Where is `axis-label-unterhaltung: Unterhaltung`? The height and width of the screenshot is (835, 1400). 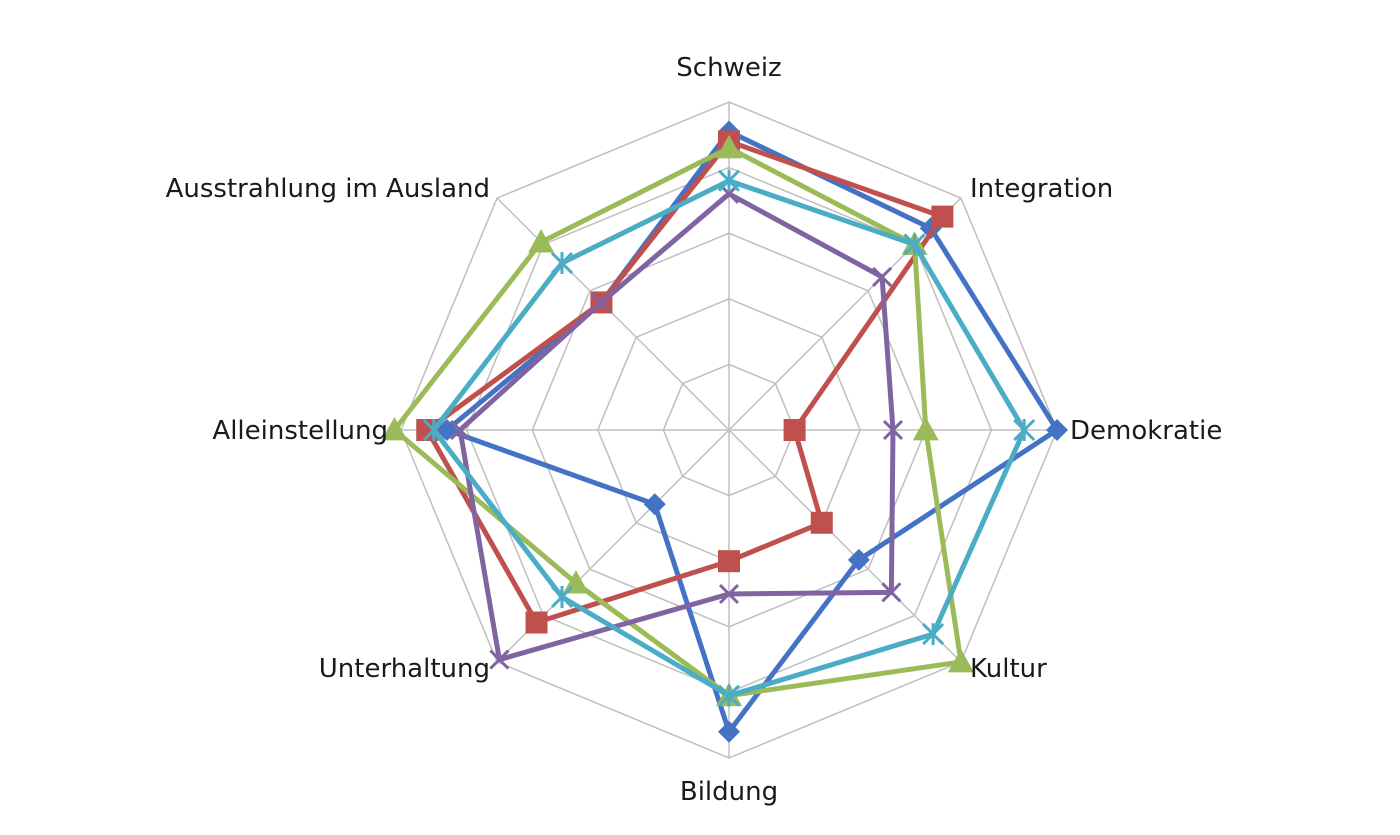
axis-label-unterhaltung: Unterhaltung is located at coordinates (404, 669).